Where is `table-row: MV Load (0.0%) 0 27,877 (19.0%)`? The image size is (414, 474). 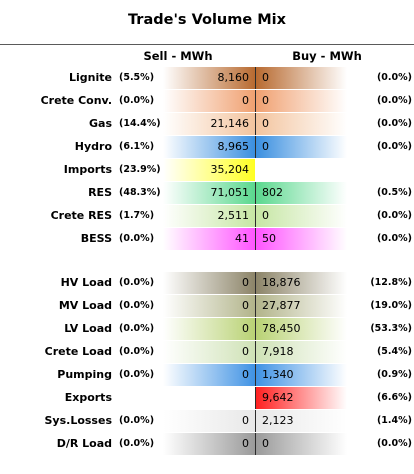
table-row: MV Load (0.0%) 0 27,877 (19.0%) is located at coordinates (207, 306).